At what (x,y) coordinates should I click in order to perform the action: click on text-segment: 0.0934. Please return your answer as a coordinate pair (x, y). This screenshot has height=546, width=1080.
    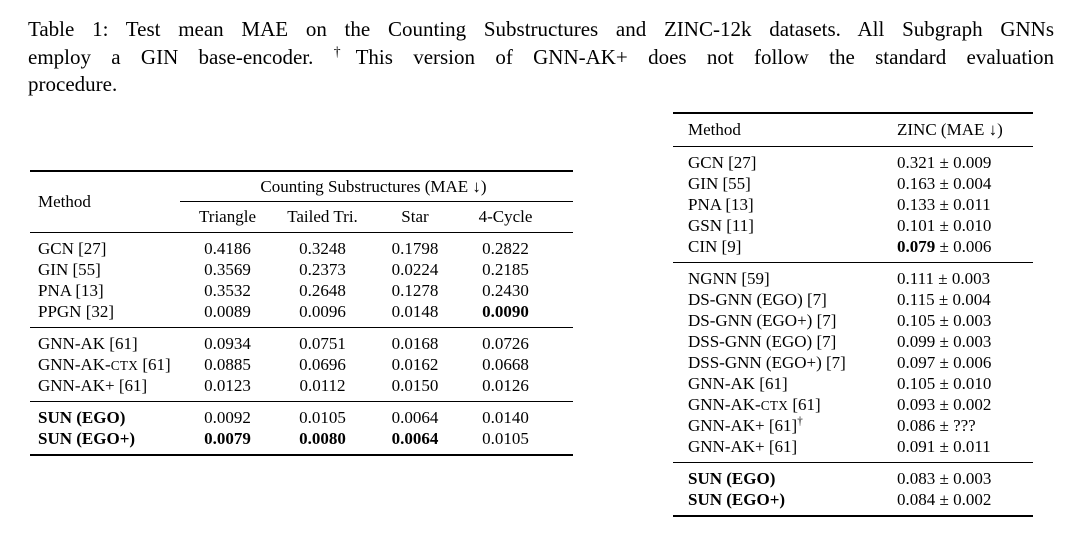
    Looking at the image, I should click on (227, 343).